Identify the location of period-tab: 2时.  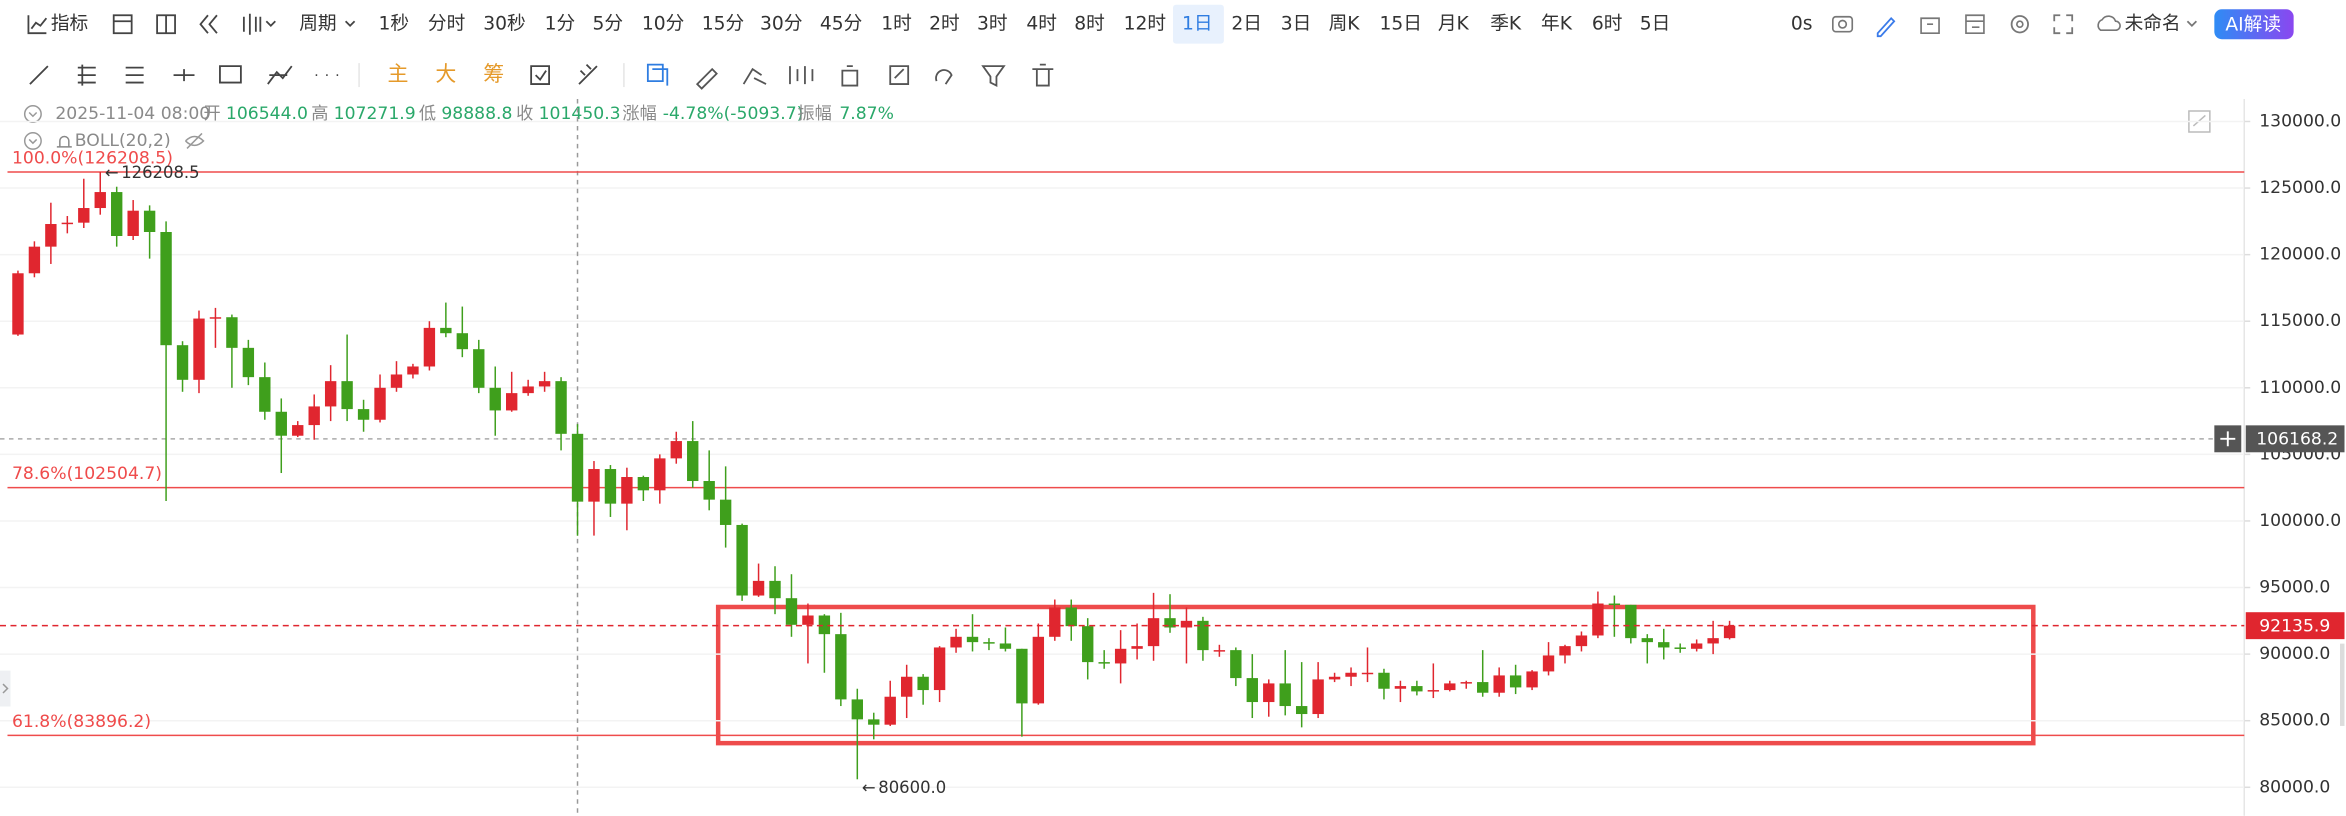
(944, 24).